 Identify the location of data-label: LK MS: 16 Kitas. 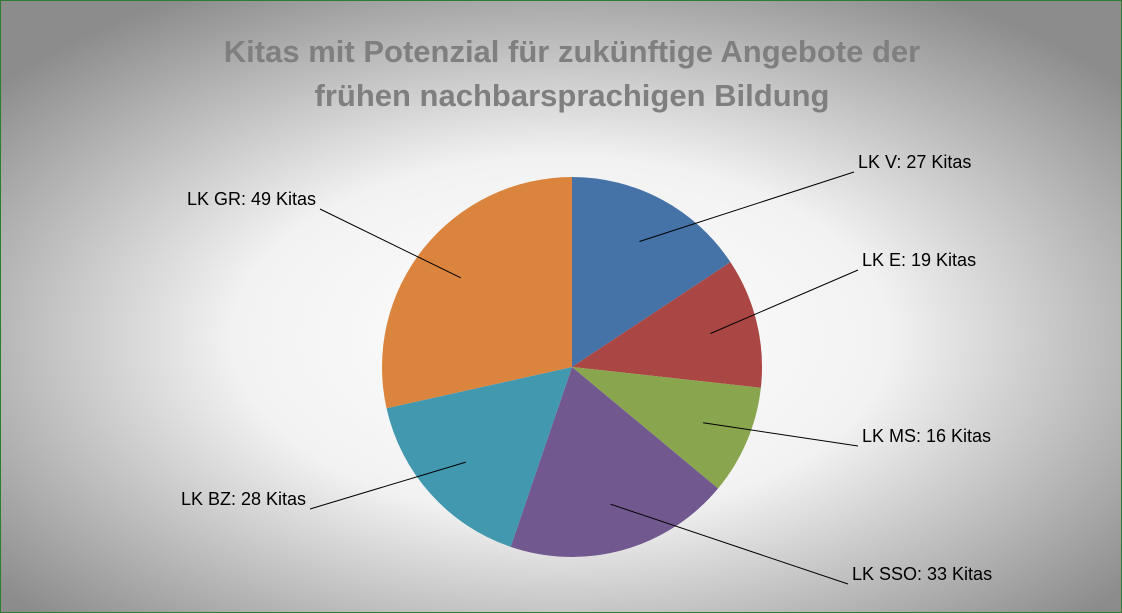
(926, 436).